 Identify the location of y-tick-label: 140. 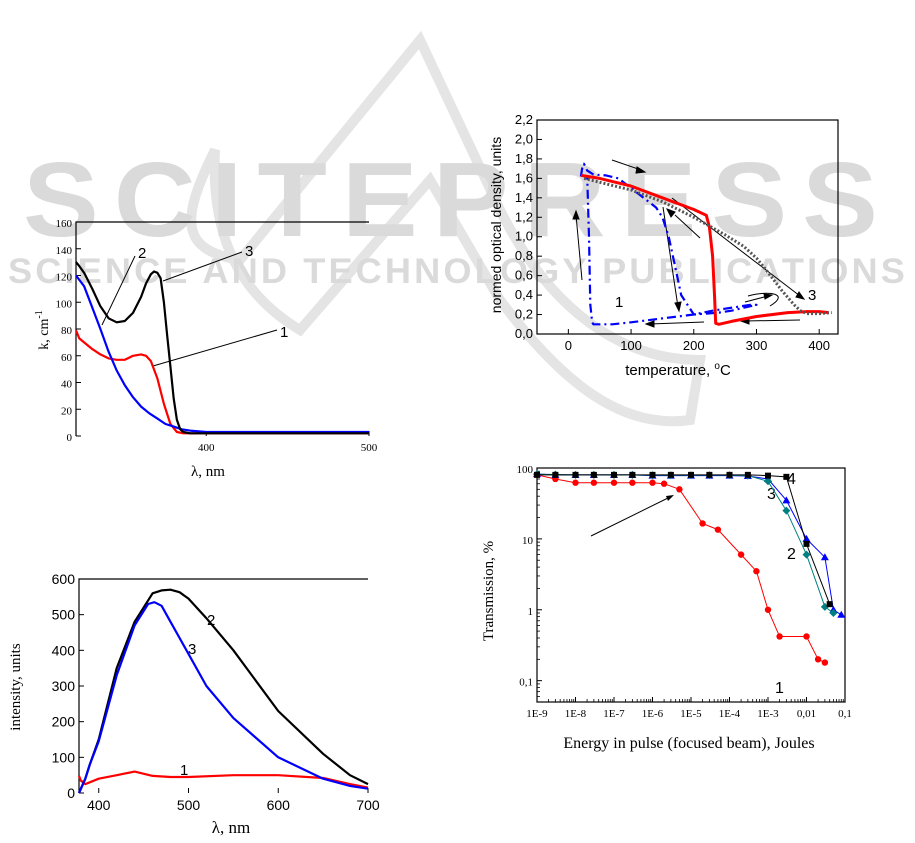
(64, 251).